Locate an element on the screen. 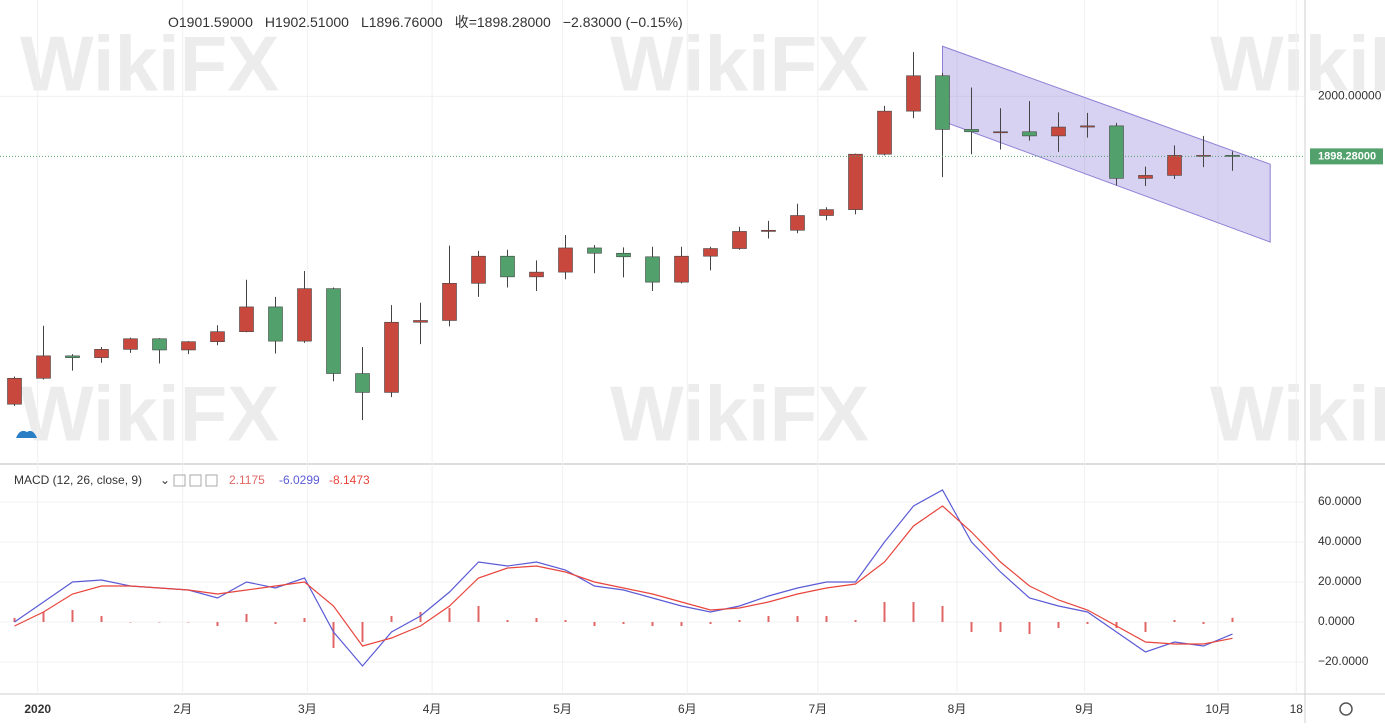 Image resolution: width=1385 pixels, height=728 pixels. x-tick-label: 3月 is located at coordinates (307, 709).